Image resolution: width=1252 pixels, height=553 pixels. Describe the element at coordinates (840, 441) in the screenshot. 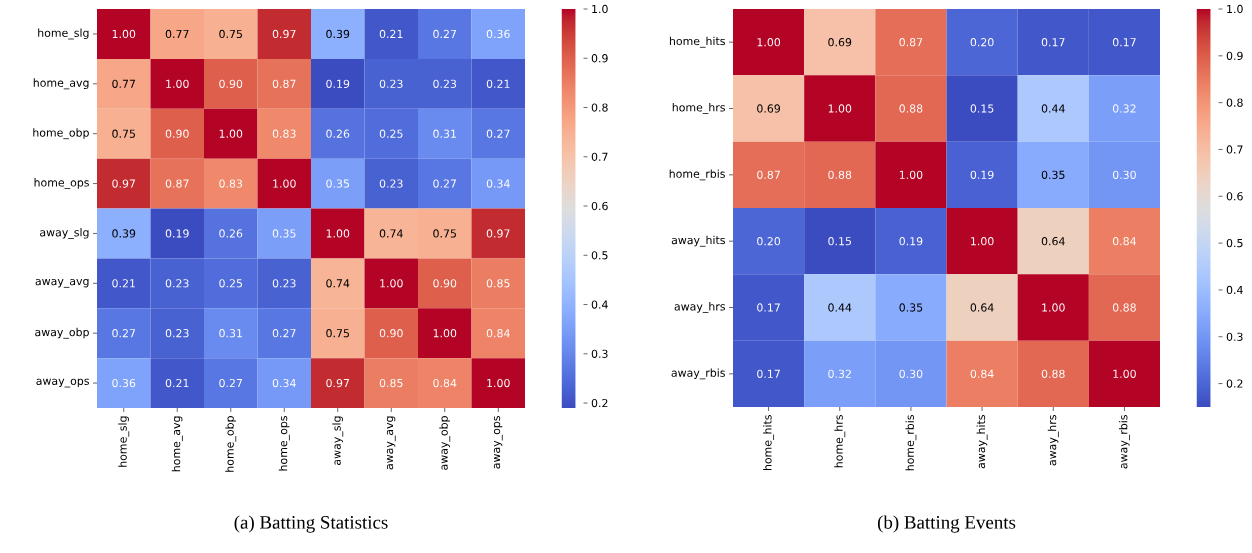

I see `x-tick-label: home_hrs` at that location.